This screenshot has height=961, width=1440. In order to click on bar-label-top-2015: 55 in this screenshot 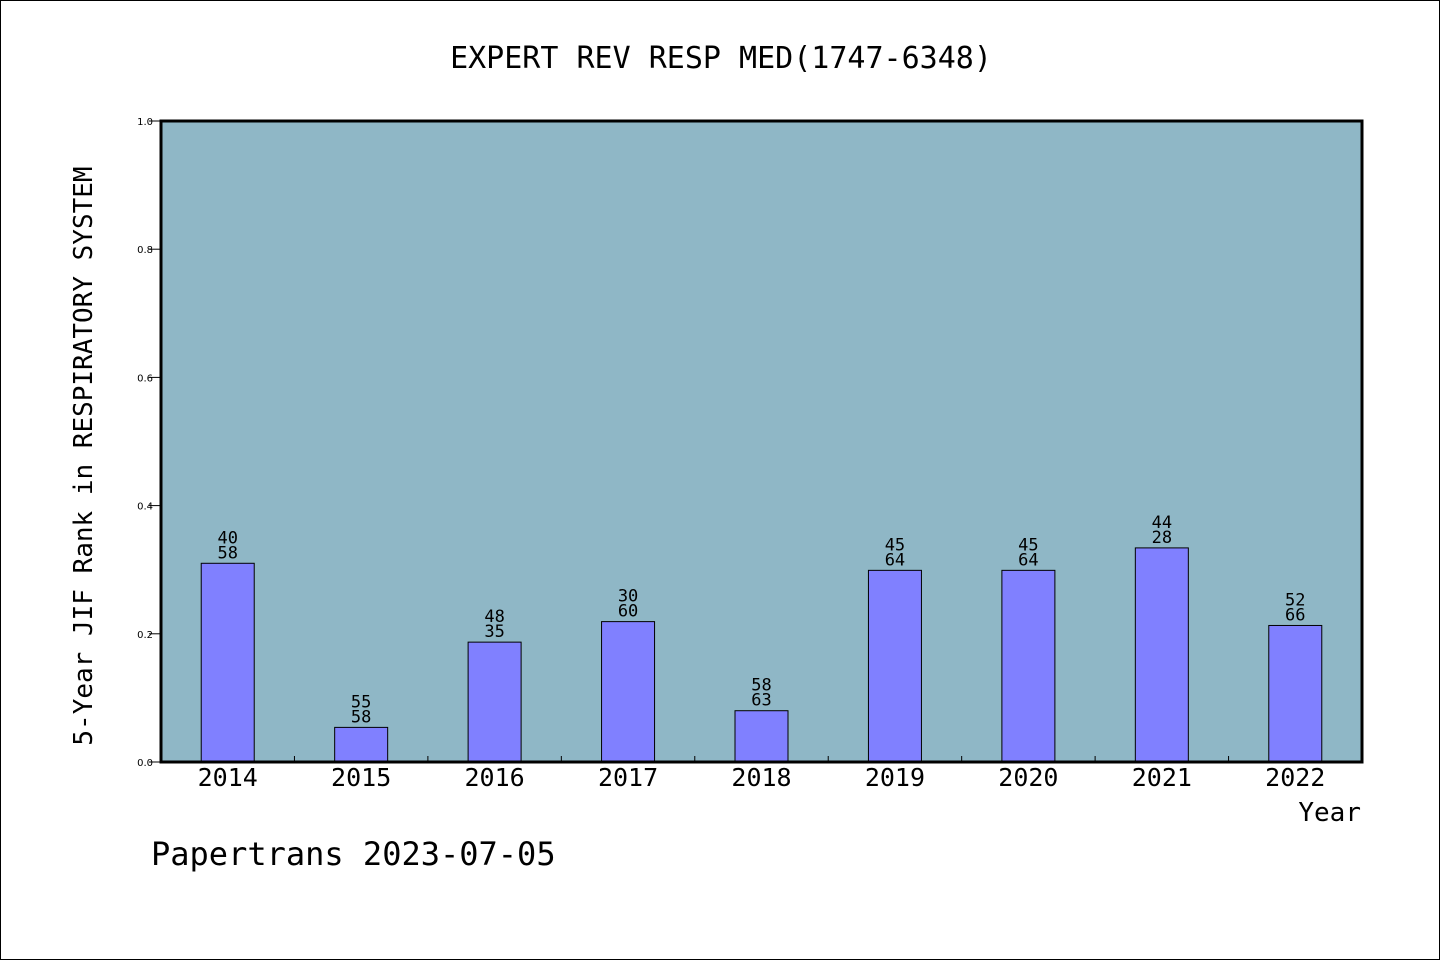, I will do `click(361, 702)`.